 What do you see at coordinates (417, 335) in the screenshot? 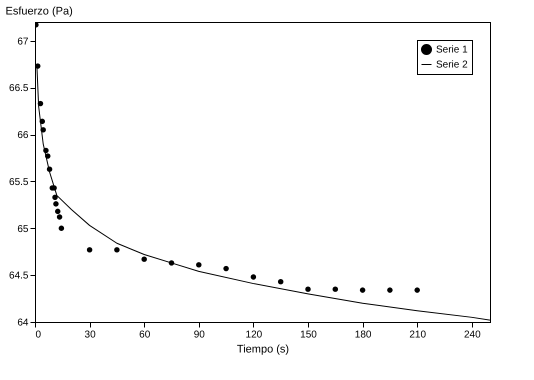
I see `x-tick-label: 210` at bounding box center [417, 335].